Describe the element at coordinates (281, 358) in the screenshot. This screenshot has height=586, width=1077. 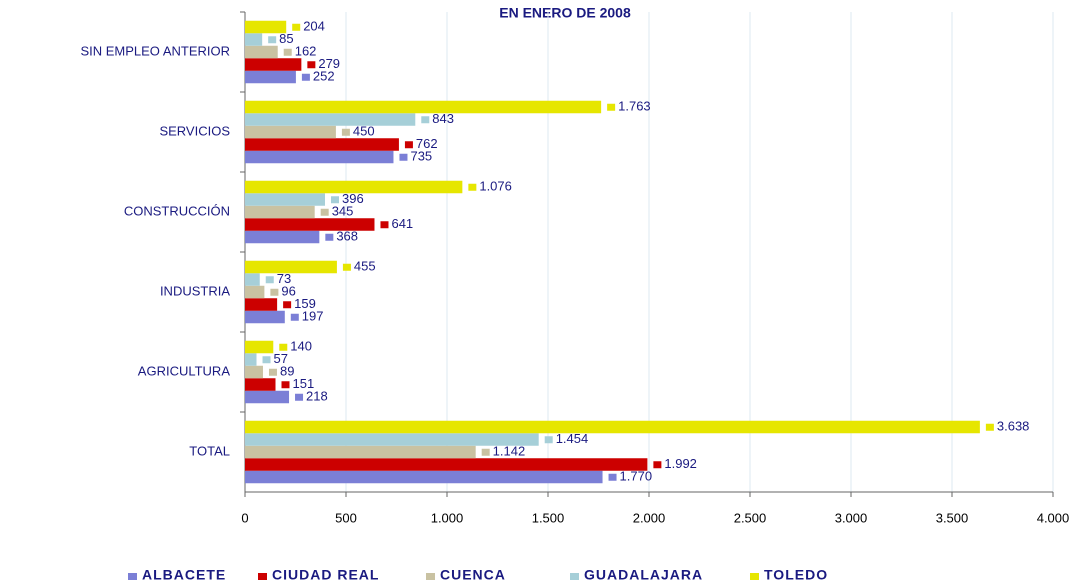
I see `data-label: 57` at that location.